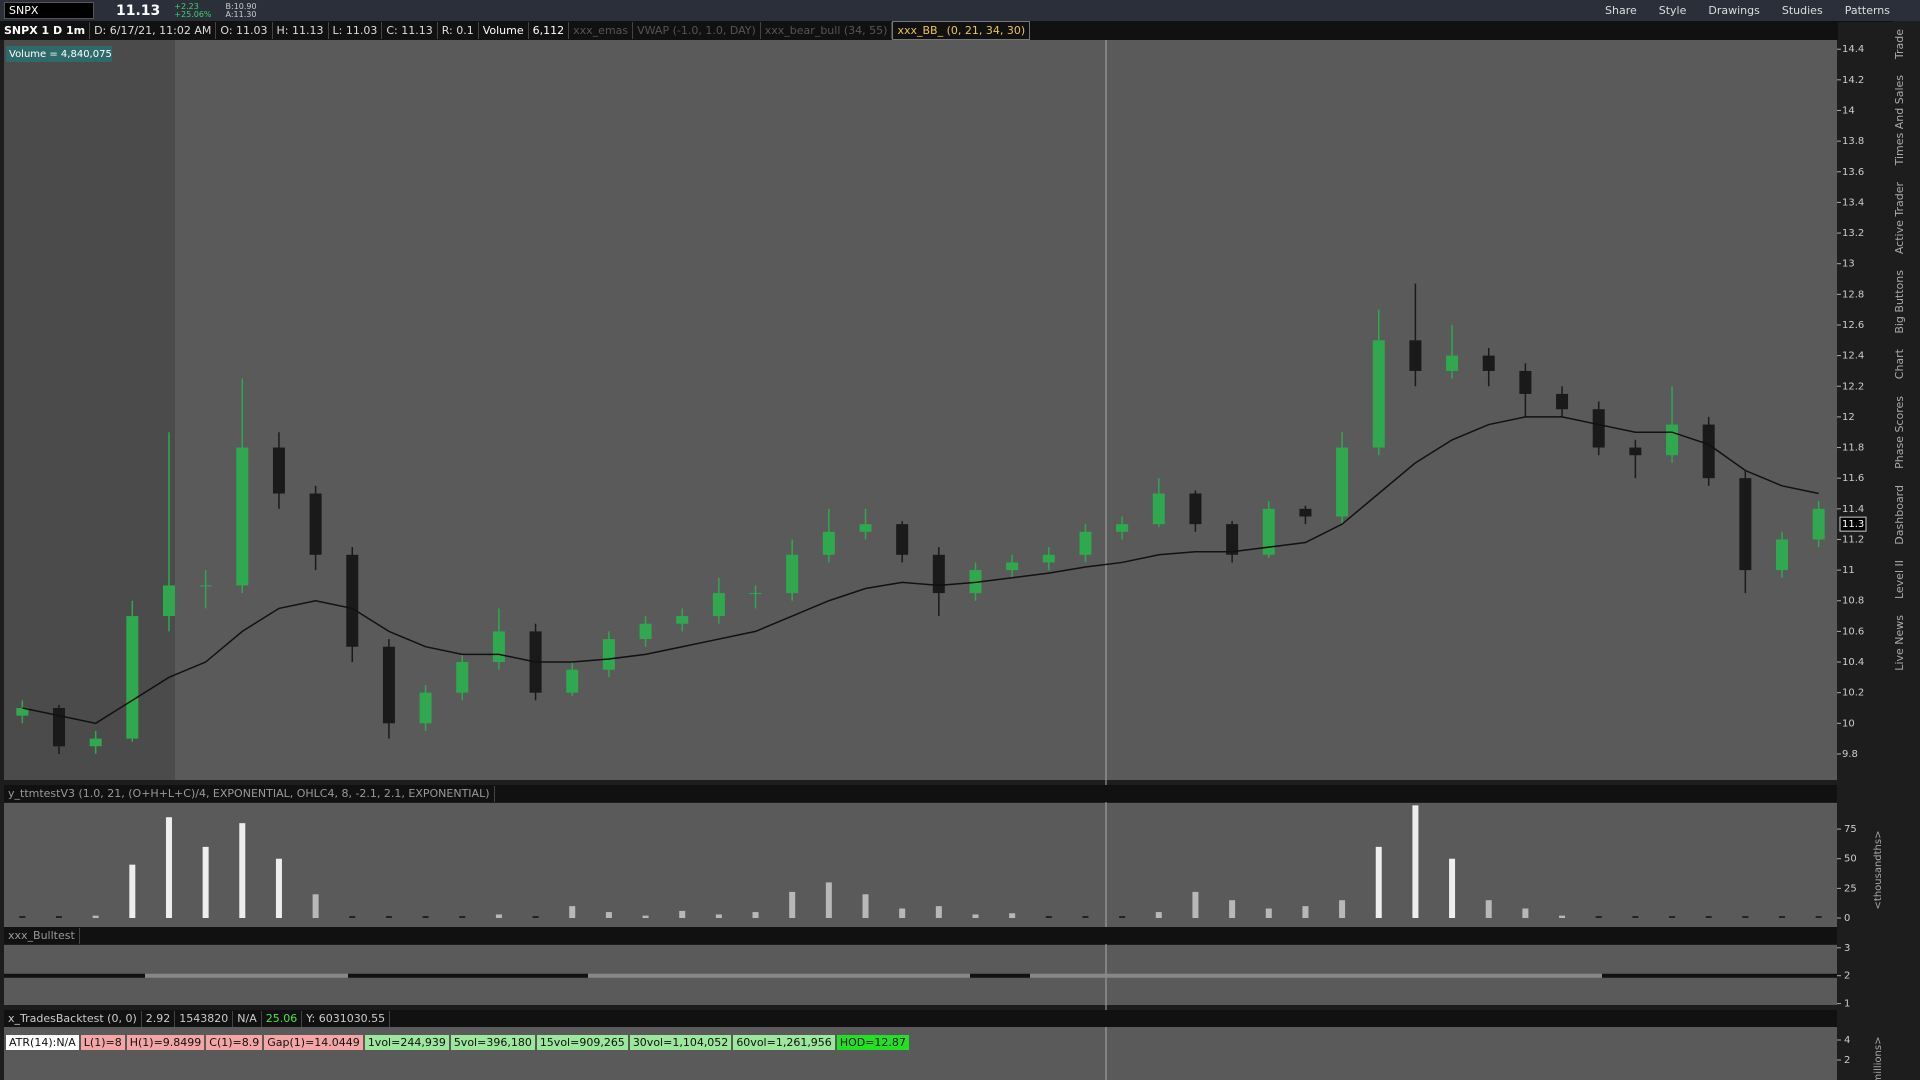 This screenshot has width=1920, height=1080. What do you see at coordinates (301, 30) in the screenshot?
I see `info-item: H: 11.13` at bounding box center [301, 30].